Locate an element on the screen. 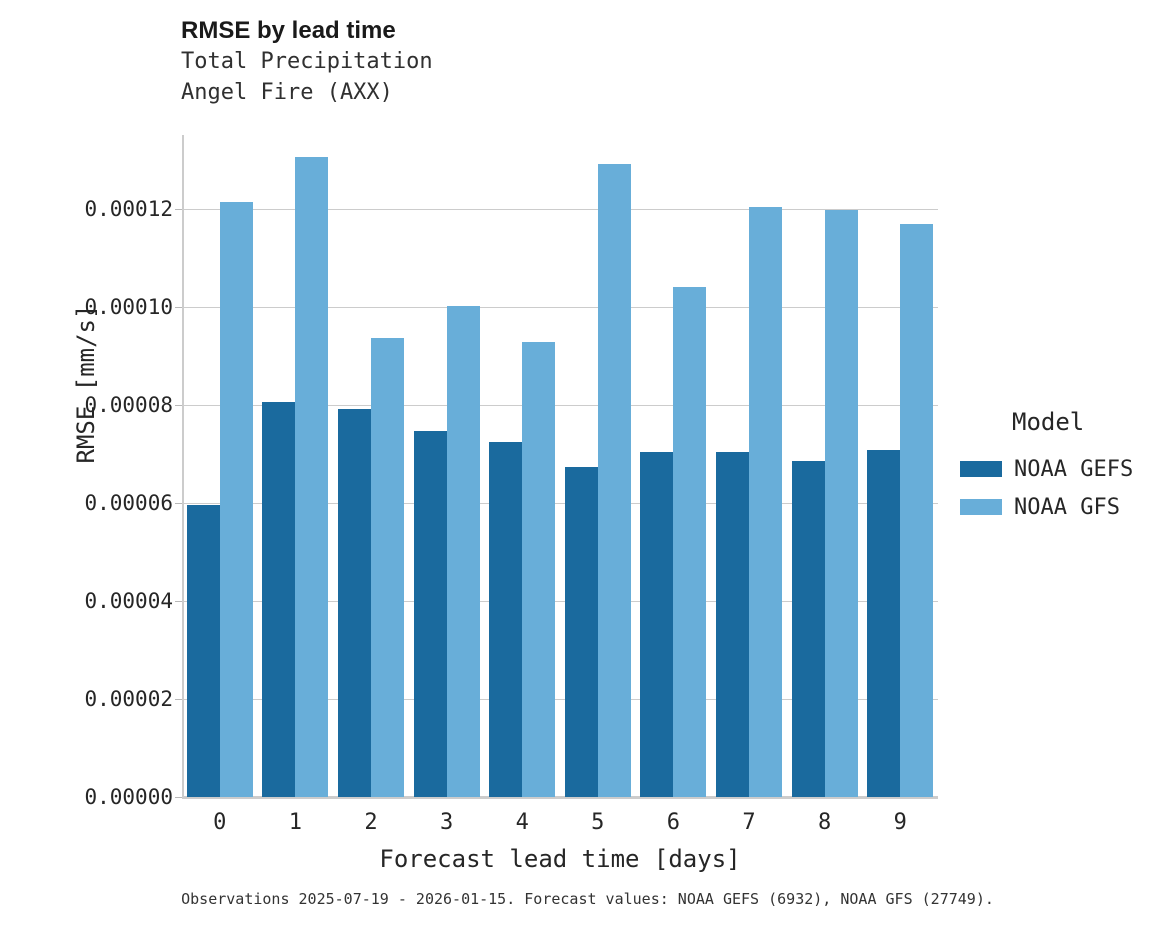  legend-item-label: NOAA GEFS is located at coordinates (1074, 469).